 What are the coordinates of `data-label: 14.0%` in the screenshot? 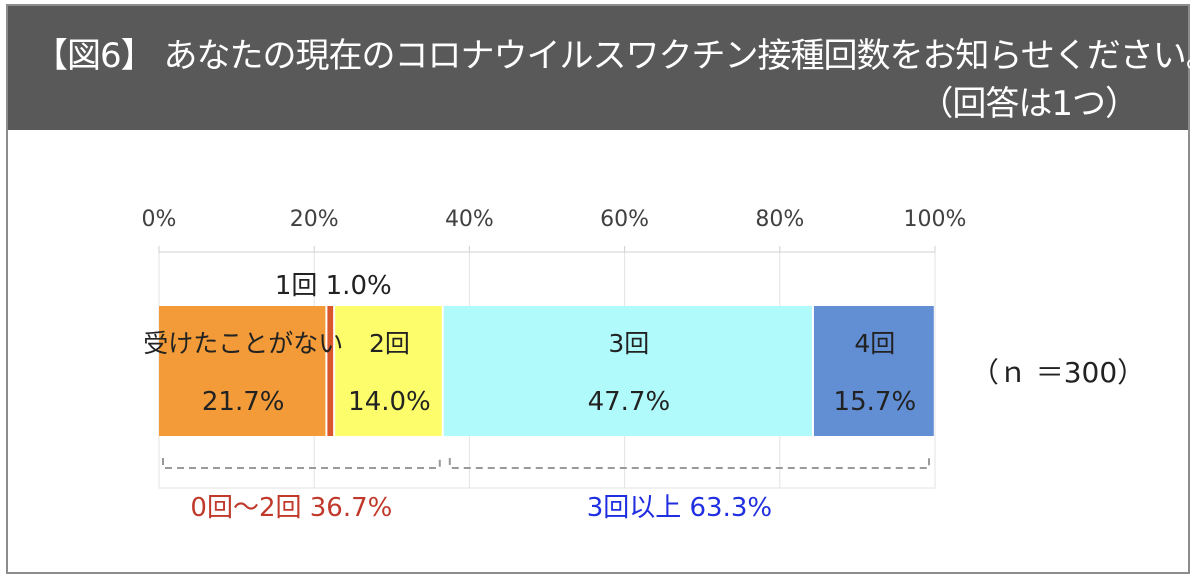 It's located at (389, 402).